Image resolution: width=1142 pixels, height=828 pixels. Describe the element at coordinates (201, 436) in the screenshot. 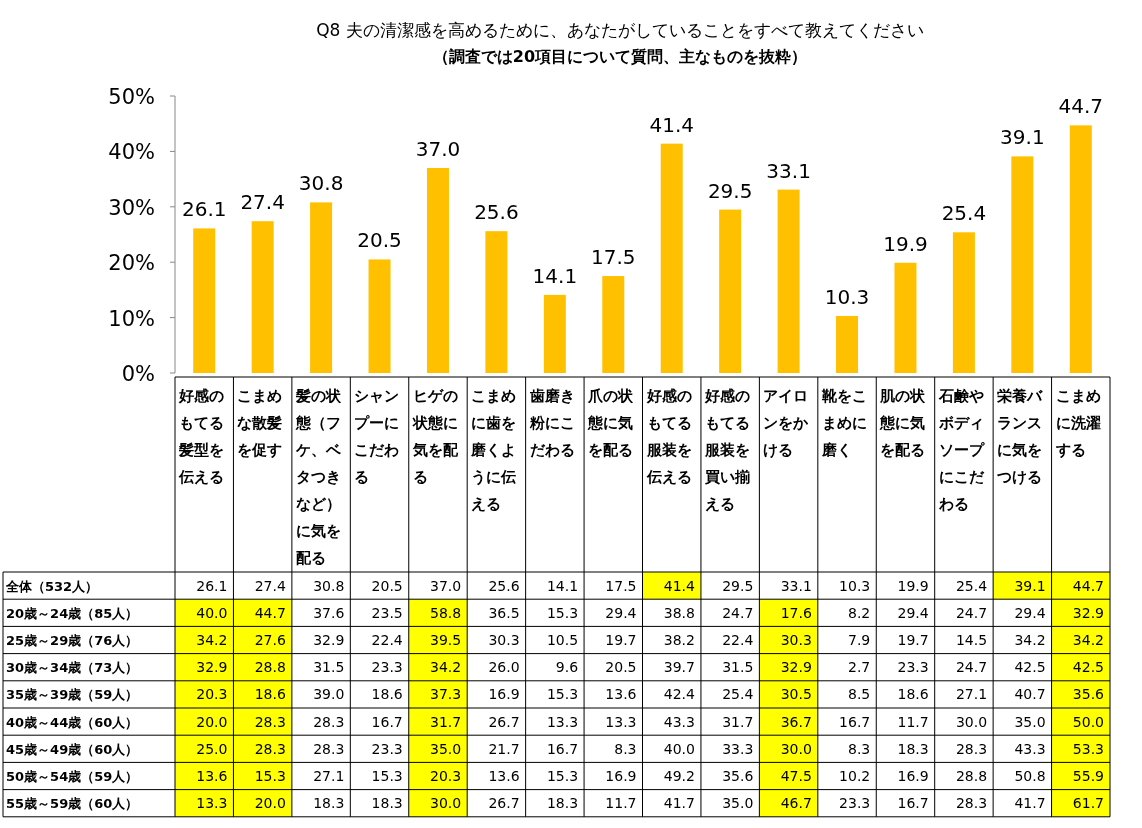

I see `x-tick-label: 好感のもてる髪型を伝える` at that location.